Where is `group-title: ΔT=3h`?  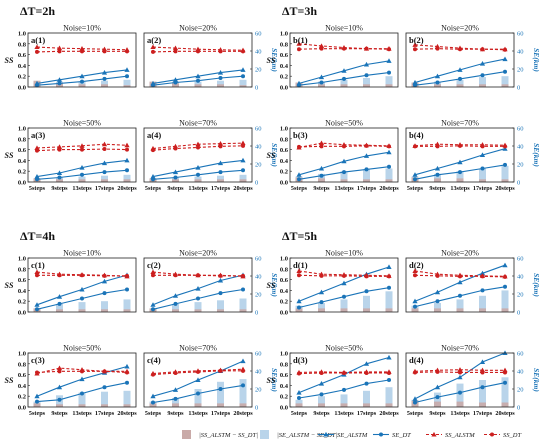
group-title: ΔT=3h is located at coordinates (299, 11).